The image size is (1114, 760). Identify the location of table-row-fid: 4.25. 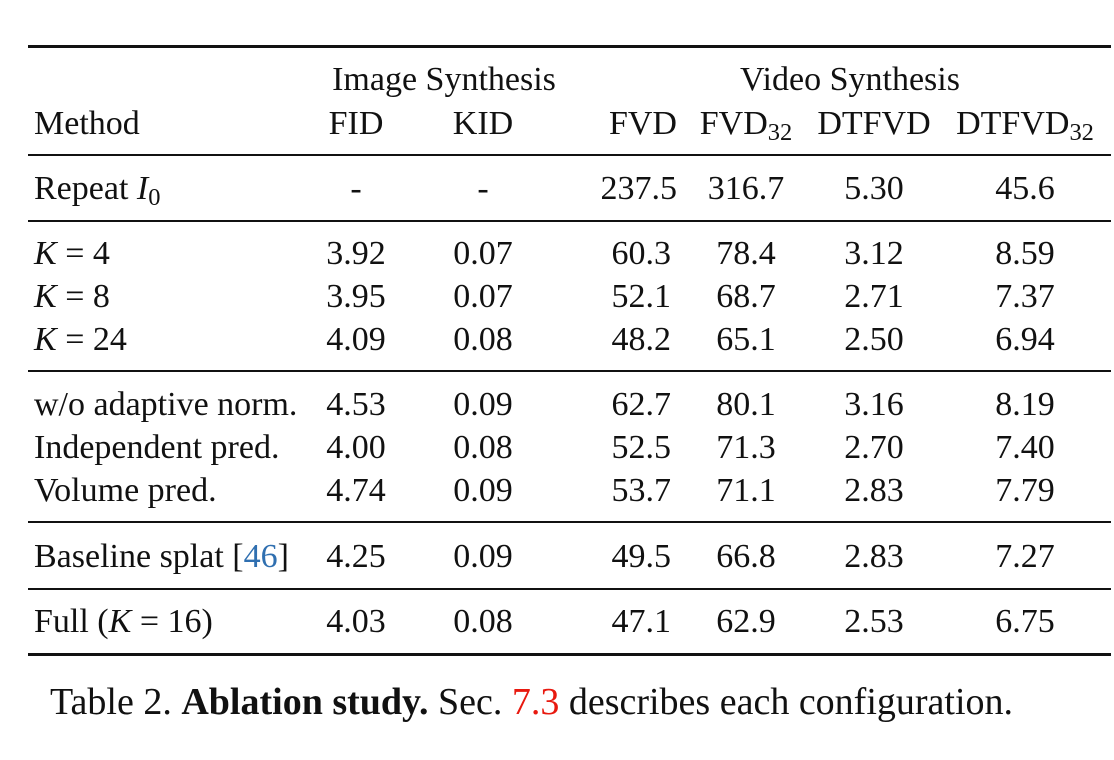
(356, 556).